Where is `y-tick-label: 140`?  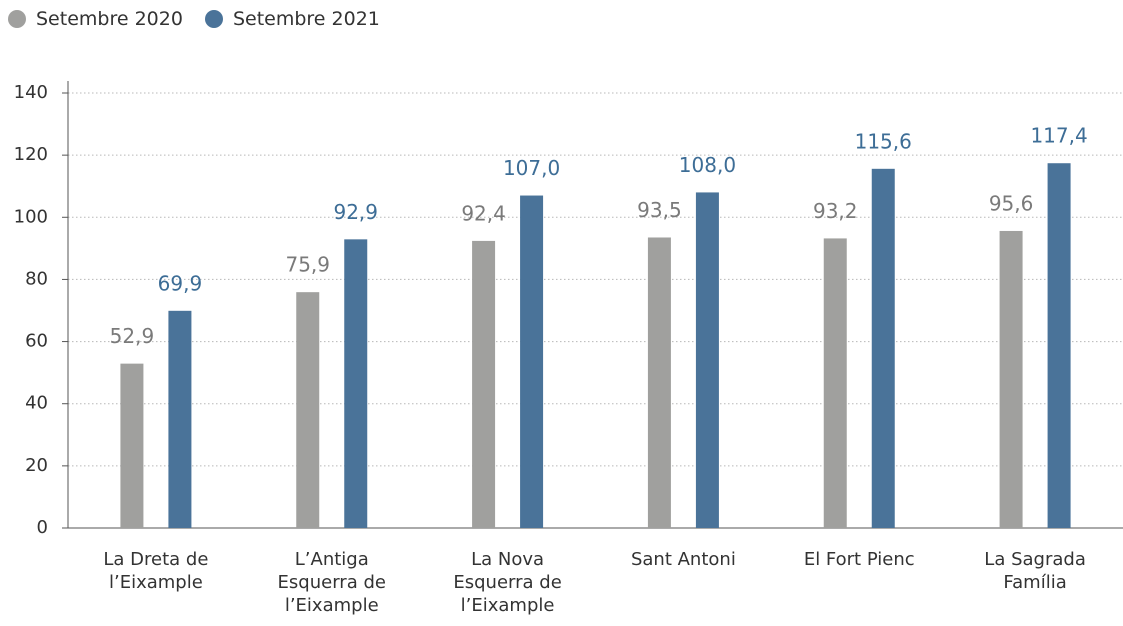 y-tick-label: 140 is located at coordinates (31, 92).